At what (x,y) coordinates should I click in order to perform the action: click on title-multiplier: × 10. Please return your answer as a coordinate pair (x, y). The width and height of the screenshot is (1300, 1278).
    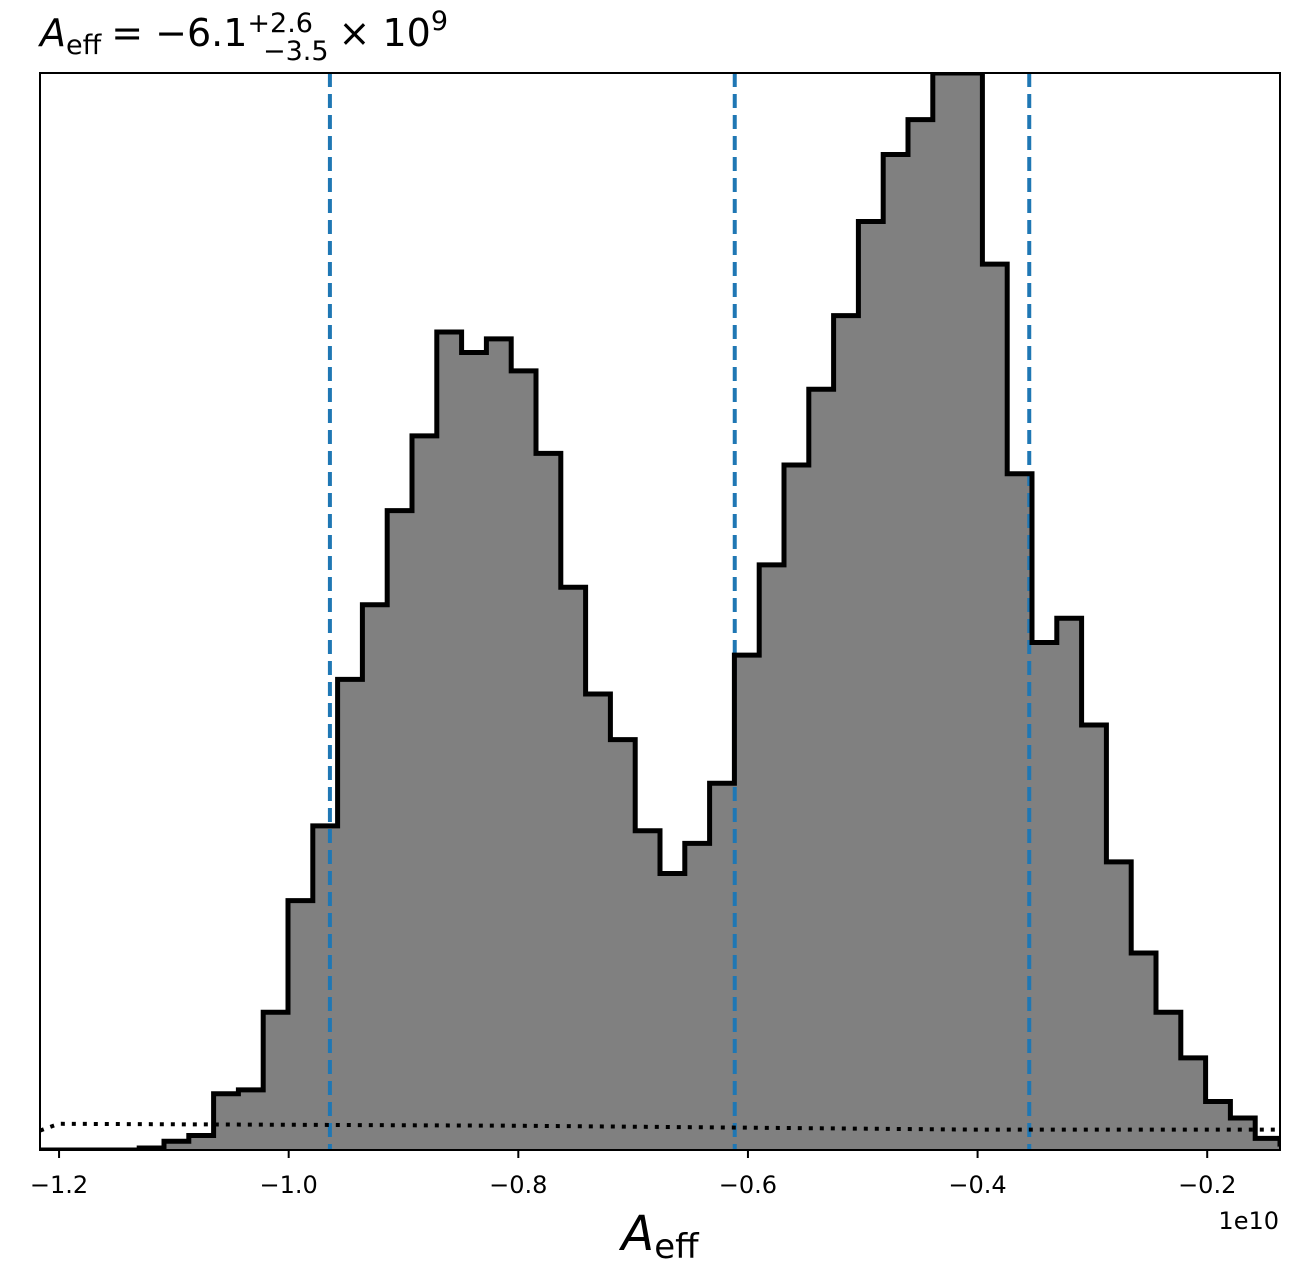
    Looking at the image, I should click on (385, 33).